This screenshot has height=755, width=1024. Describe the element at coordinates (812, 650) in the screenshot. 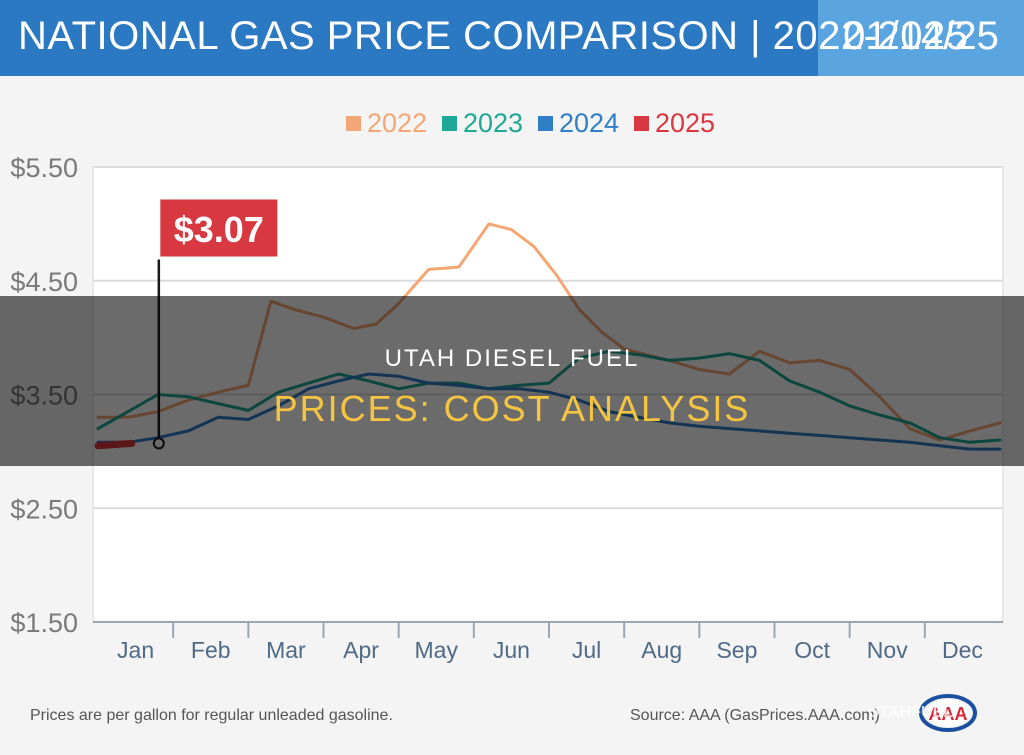

I see `x-tick-label: Oct` at that location.